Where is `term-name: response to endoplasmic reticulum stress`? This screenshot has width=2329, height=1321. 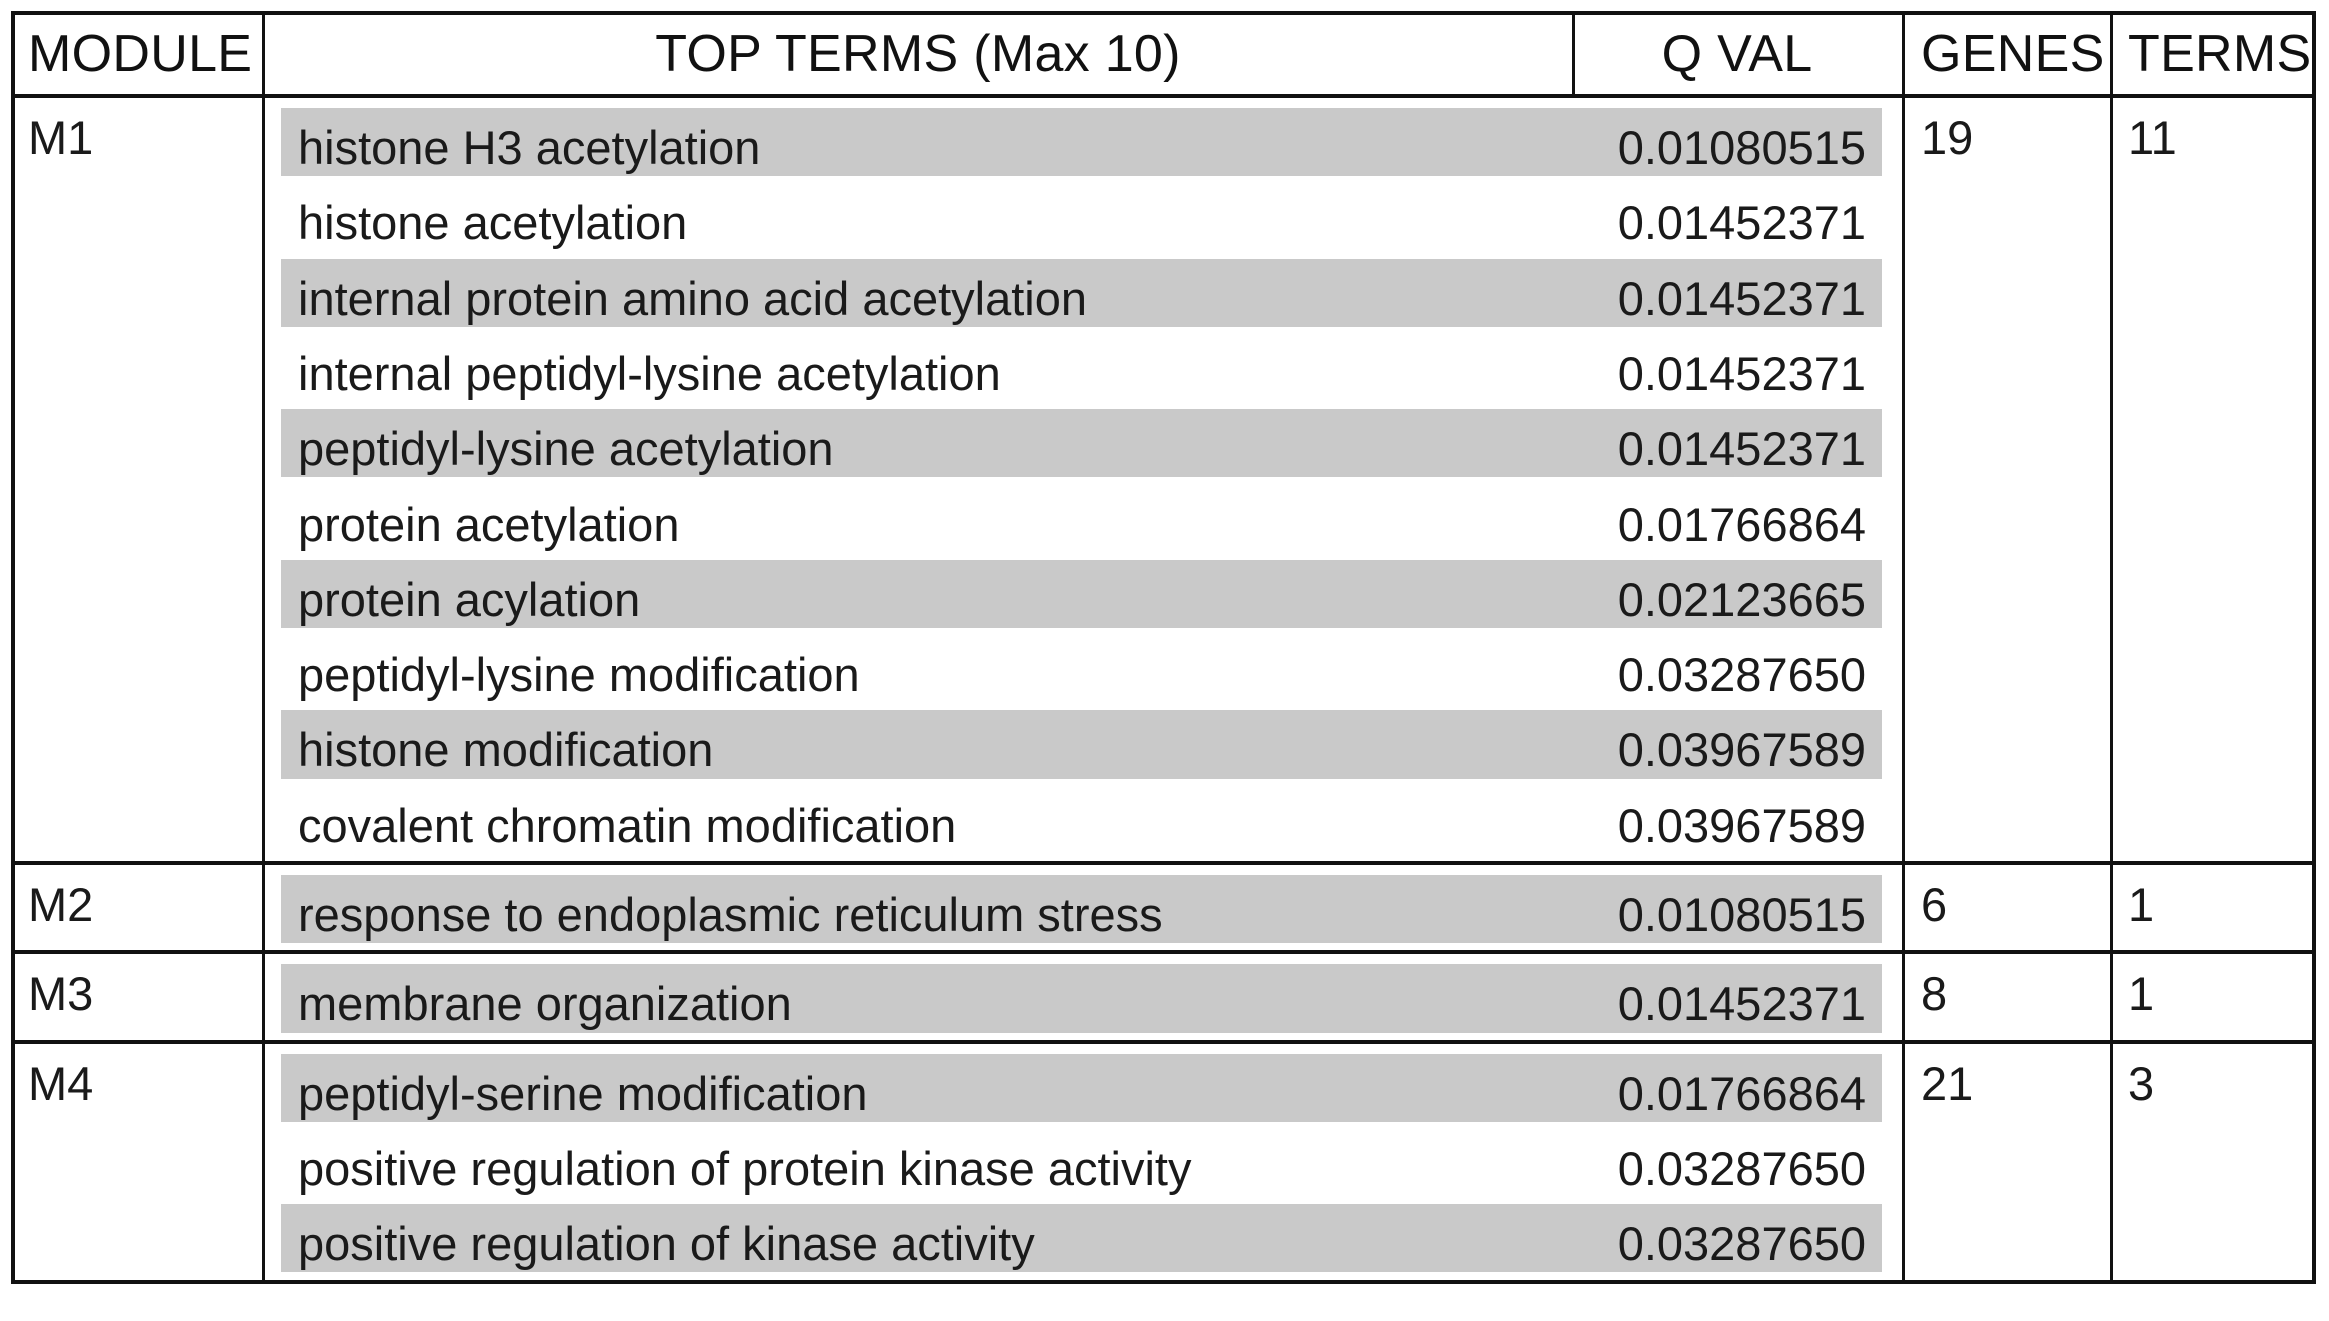 term-name: response to endoplasmic reticulum stress is located at coordinates (730, 914).